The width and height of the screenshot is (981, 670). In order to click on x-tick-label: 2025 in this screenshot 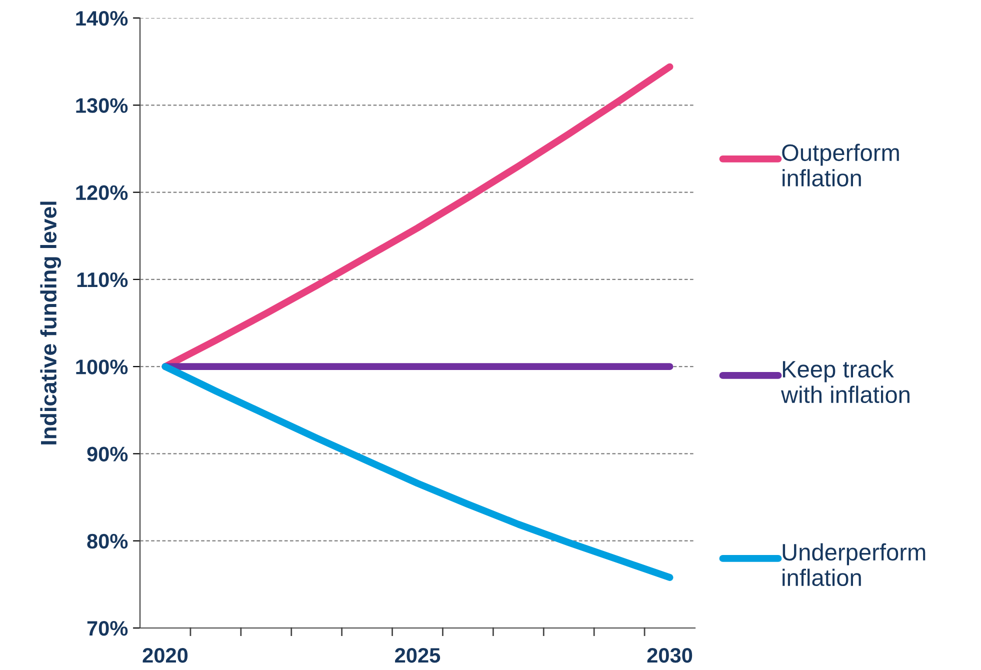, I will do `click(417, 655)`.